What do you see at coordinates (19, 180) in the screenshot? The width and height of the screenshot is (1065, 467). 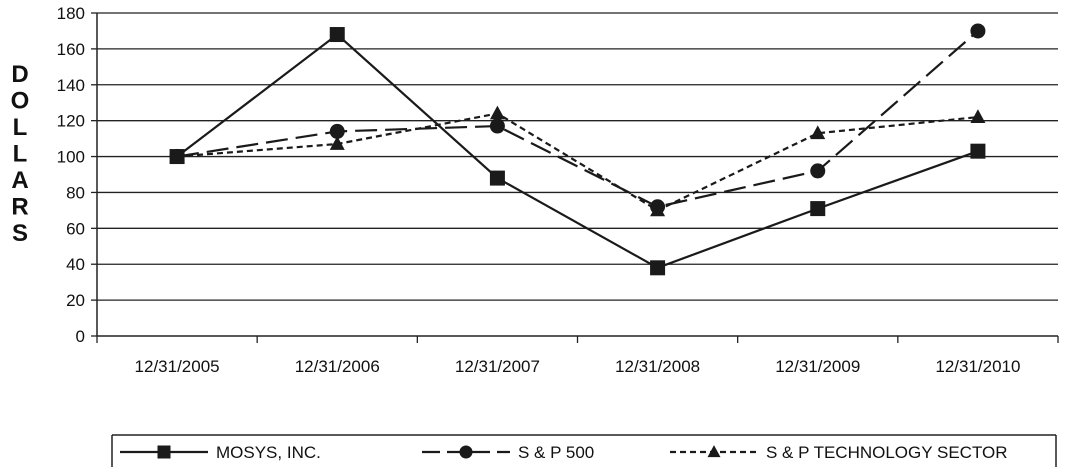 I see `y-axis-label-letter: A` at bounding box center [19, 180].